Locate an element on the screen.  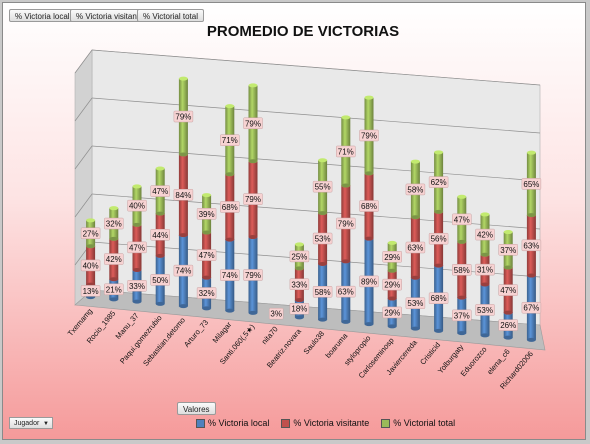
data-label-2-11: 71% is located at coordinates (346, 151).